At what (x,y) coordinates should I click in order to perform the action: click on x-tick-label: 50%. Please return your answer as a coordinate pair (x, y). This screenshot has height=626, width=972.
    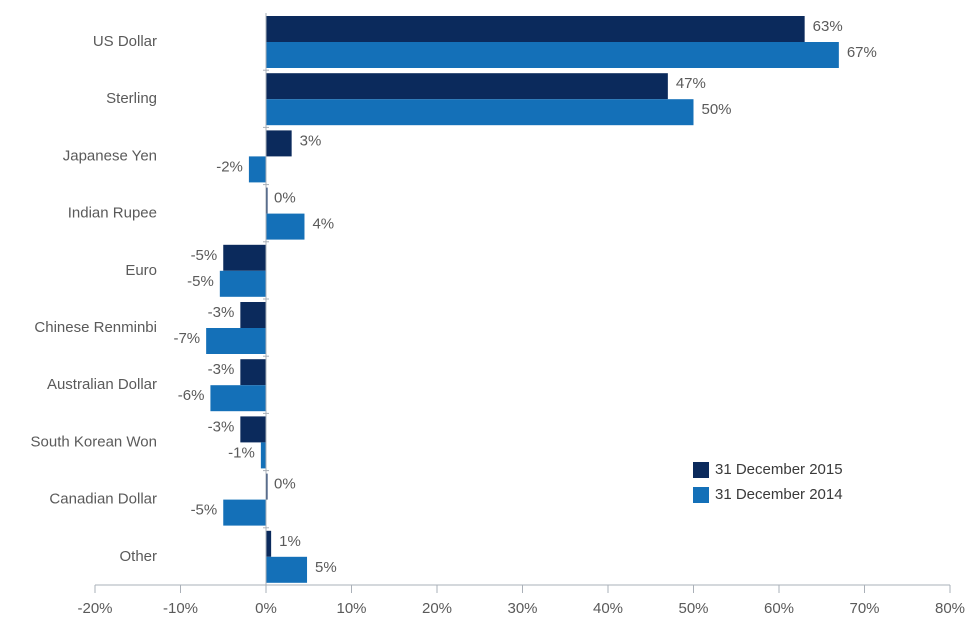
    Looking at the image, I should click on (693, 608).